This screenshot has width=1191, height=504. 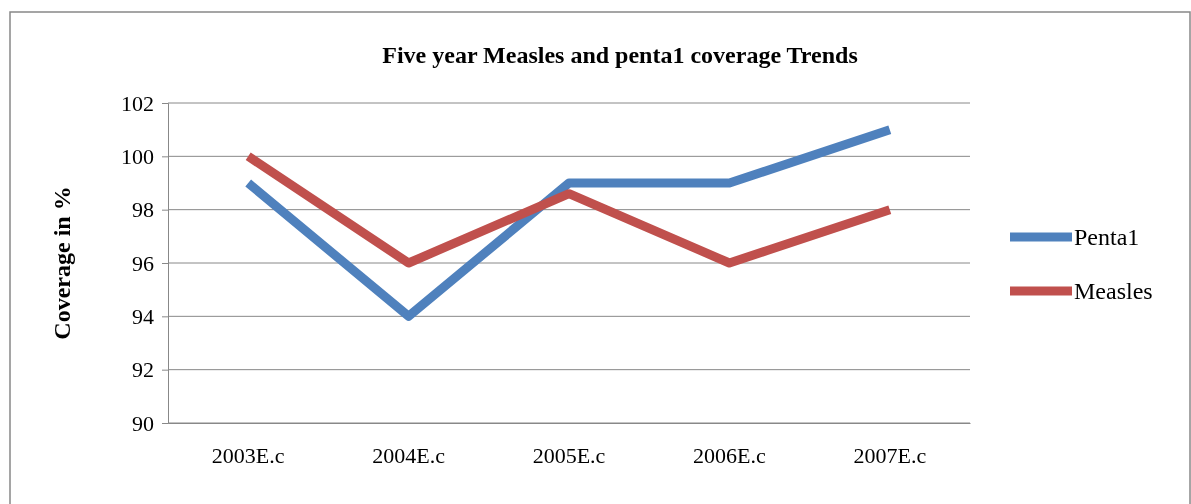 What do you see at coordinates (248, 455) in the screenshot?
I see `x-tick-label: 2003E.c` at bounding box center [248, 455].